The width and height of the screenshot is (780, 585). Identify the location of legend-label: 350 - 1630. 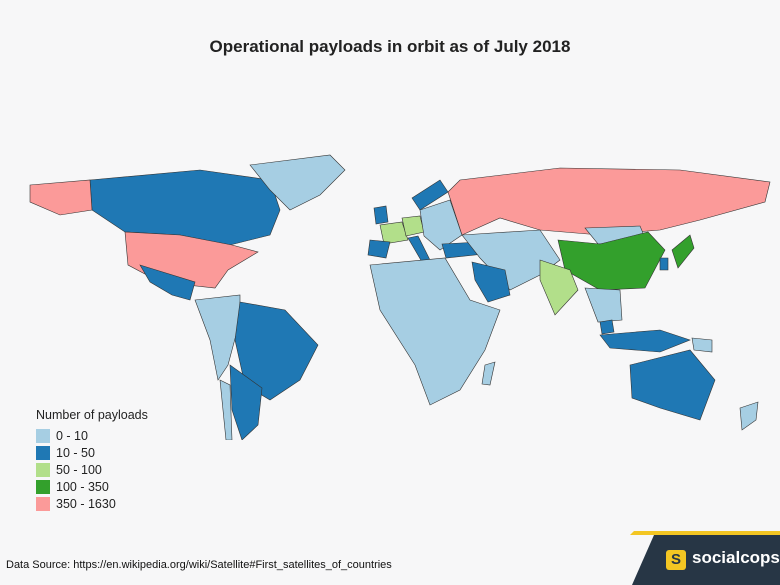
(86, 503).